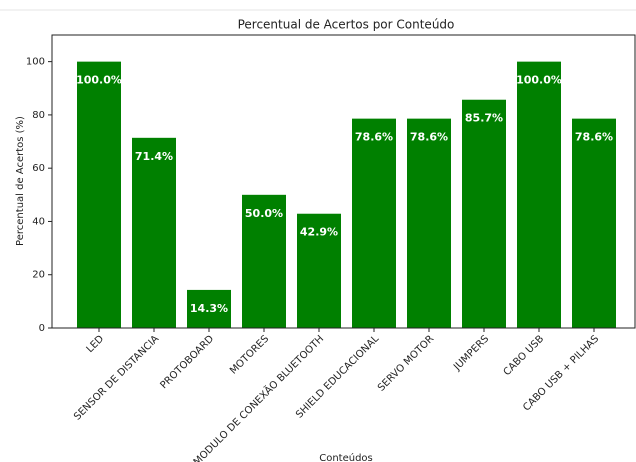  I want to click on value-label: 85.7%, so click(484, 118).